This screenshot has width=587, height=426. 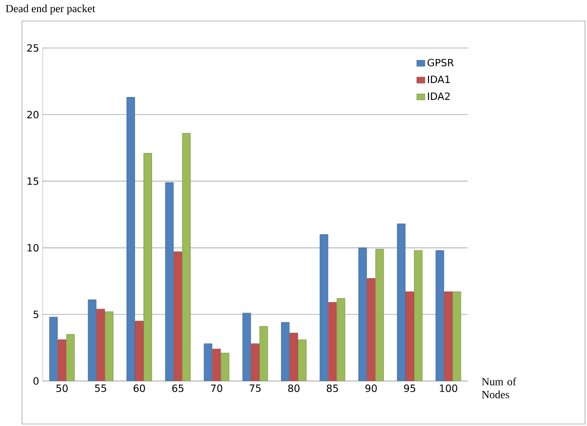 What do you see at coordinates (332, 388) in the screenshot?
I see `x-tick-label: 85` at bounding box center [332, 388].